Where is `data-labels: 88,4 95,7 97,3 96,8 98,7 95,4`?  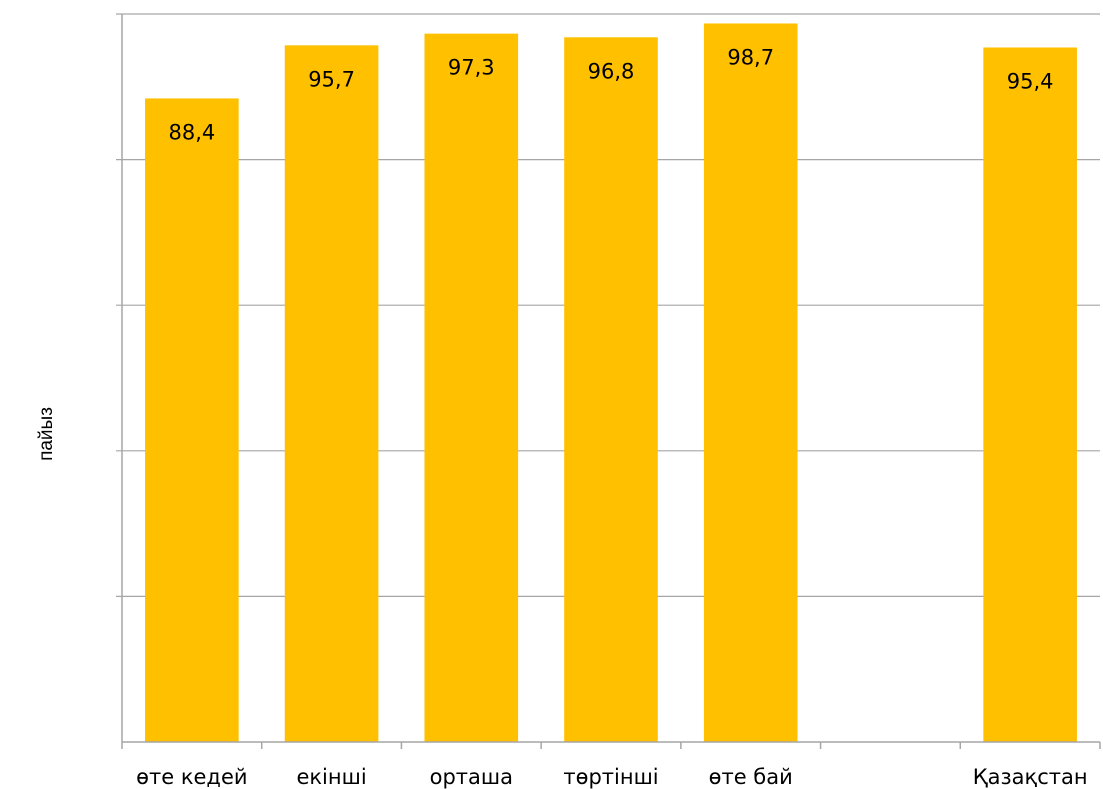
data-labels: 88,4 95,7 97,3 96,8 98,7 95,4 is located at coordinates (610, 94).